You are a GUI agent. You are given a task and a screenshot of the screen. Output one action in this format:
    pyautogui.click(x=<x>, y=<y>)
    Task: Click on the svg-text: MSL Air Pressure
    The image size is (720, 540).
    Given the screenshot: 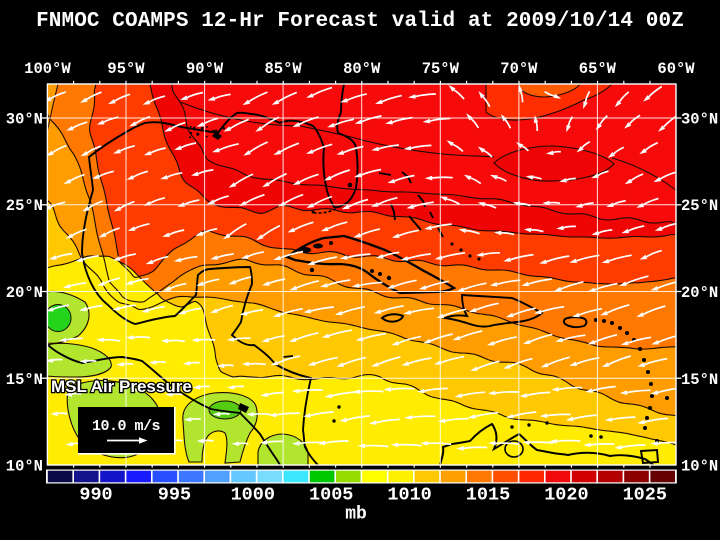 What is the action you would take?
    pyautogui.click(x=121, y=386)
    